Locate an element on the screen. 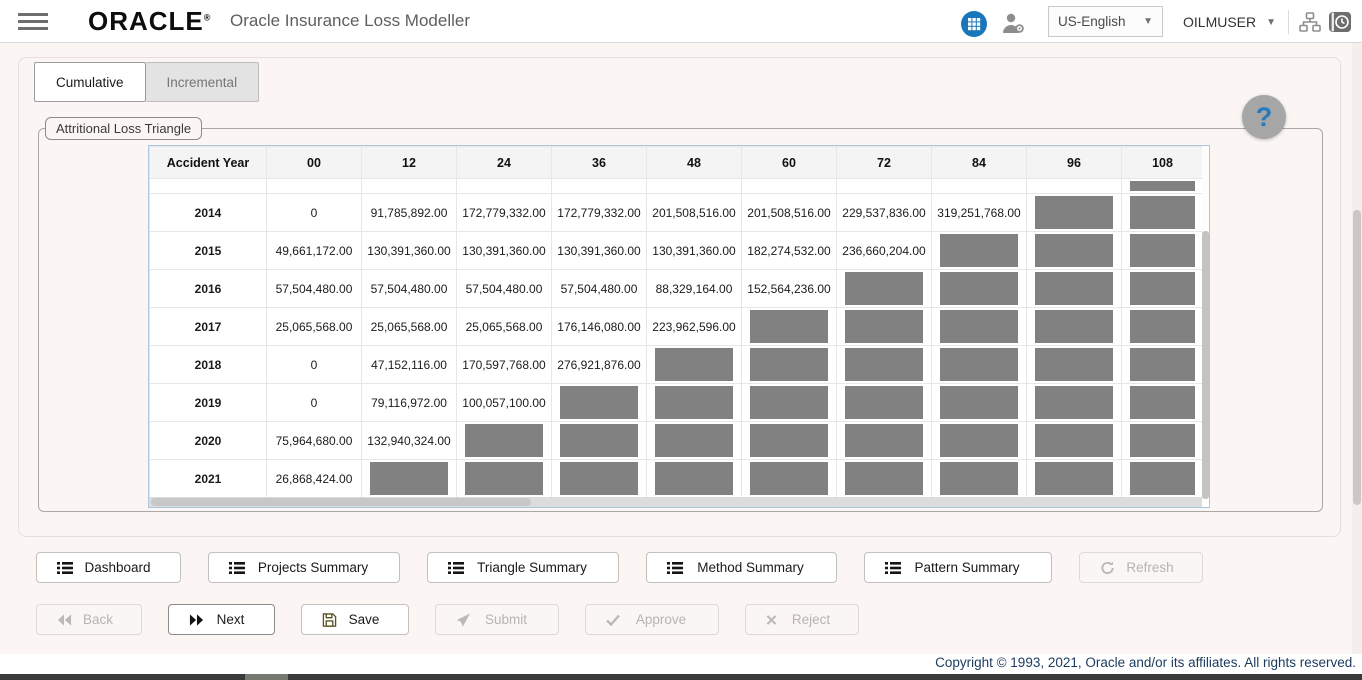 This screenshot has width=1362, height=680. button-label: Back is located at coordinates (97, 619).